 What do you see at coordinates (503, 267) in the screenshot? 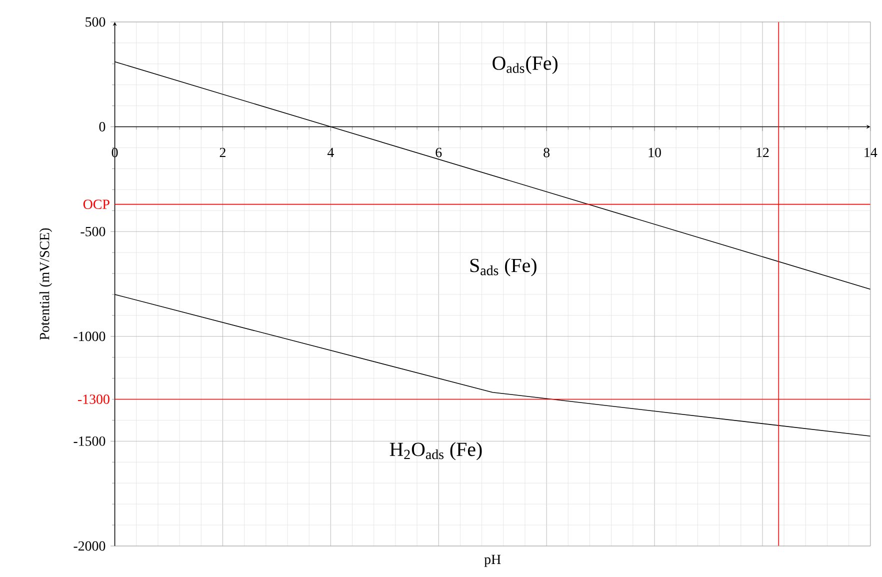
I see `annotation: S$_{ads}$ (Fe)` at bounding box center [503, 267].